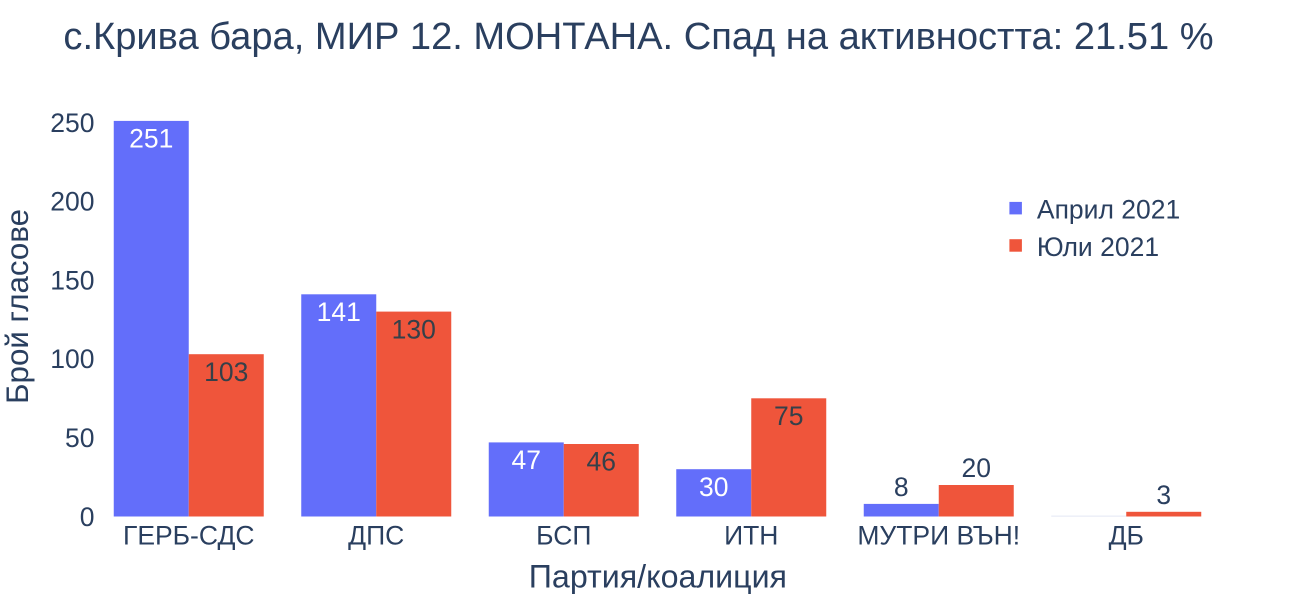  Describe the element at coordinates (72, 123) in the screenshot. I see `svg-text: 250` at that location.